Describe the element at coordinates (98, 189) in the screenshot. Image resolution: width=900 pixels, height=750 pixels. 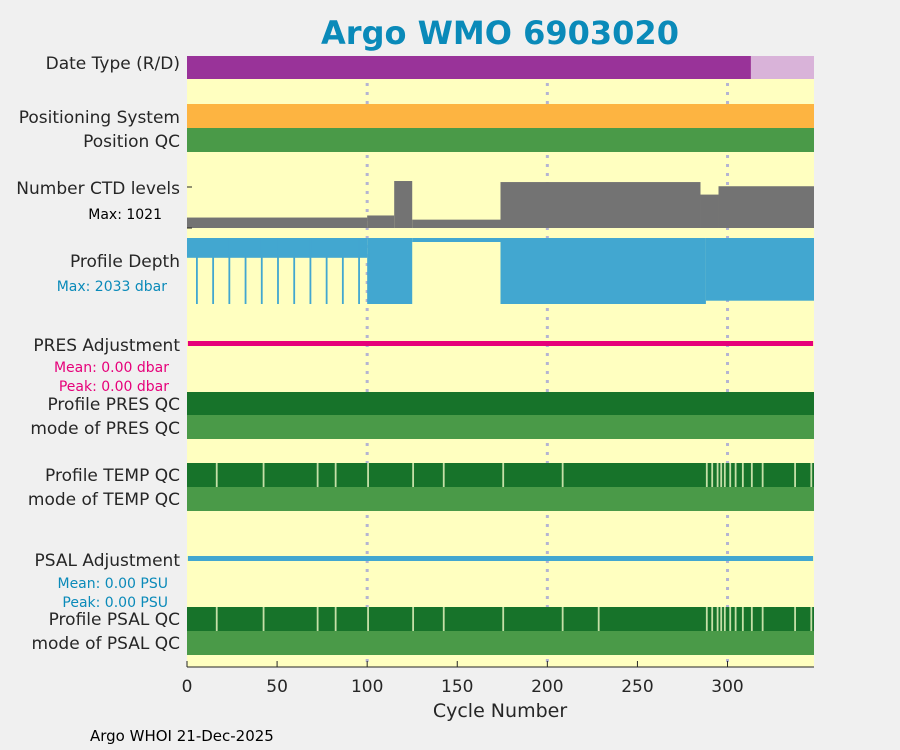
I see `row-label-ctd-levels: Number CTD levels` at that location.